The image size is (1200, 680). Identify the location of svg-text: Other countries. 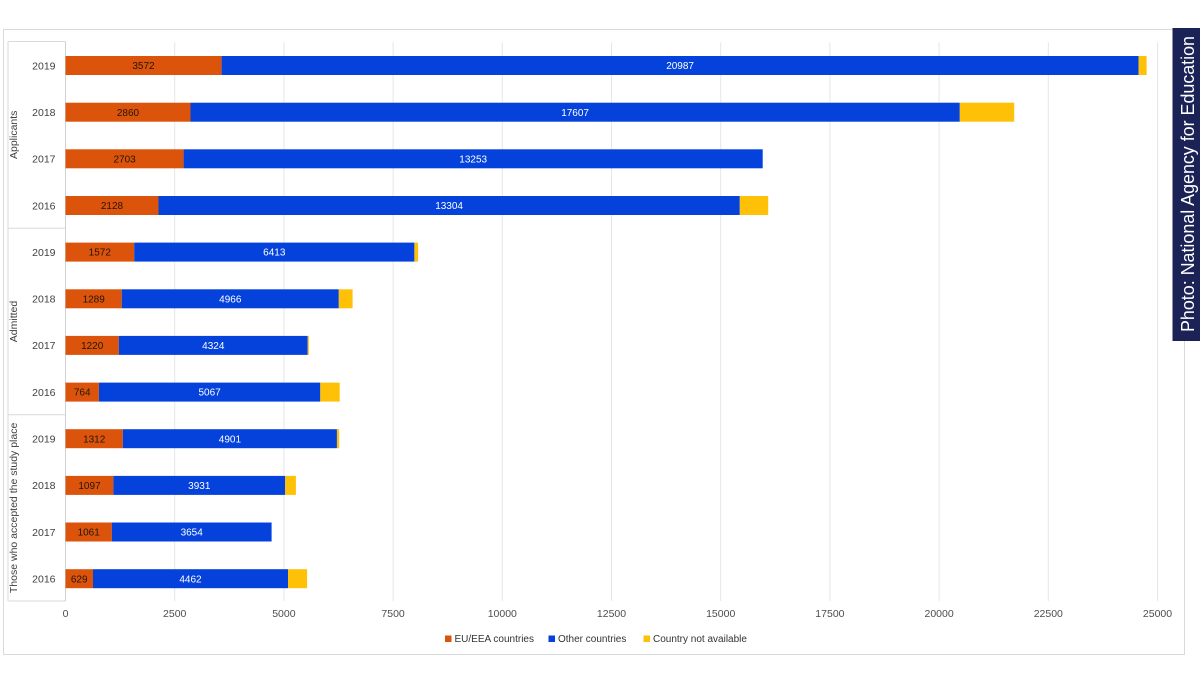
(592, 639).